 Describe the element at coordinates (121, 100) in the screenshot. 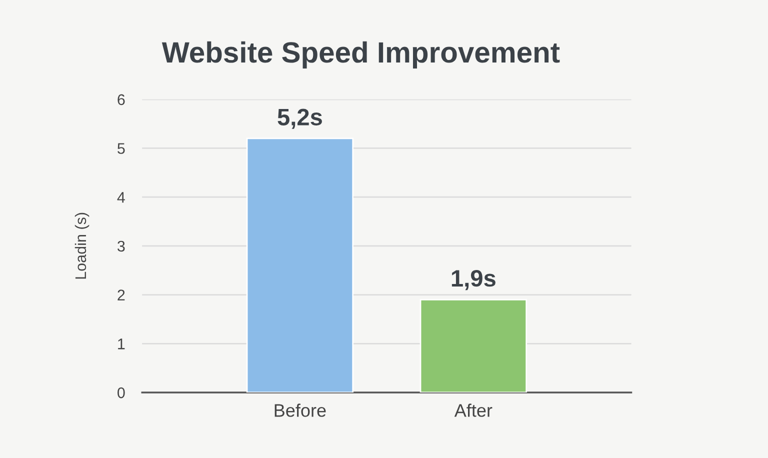

I see `y-tick-label: 6` at that location.